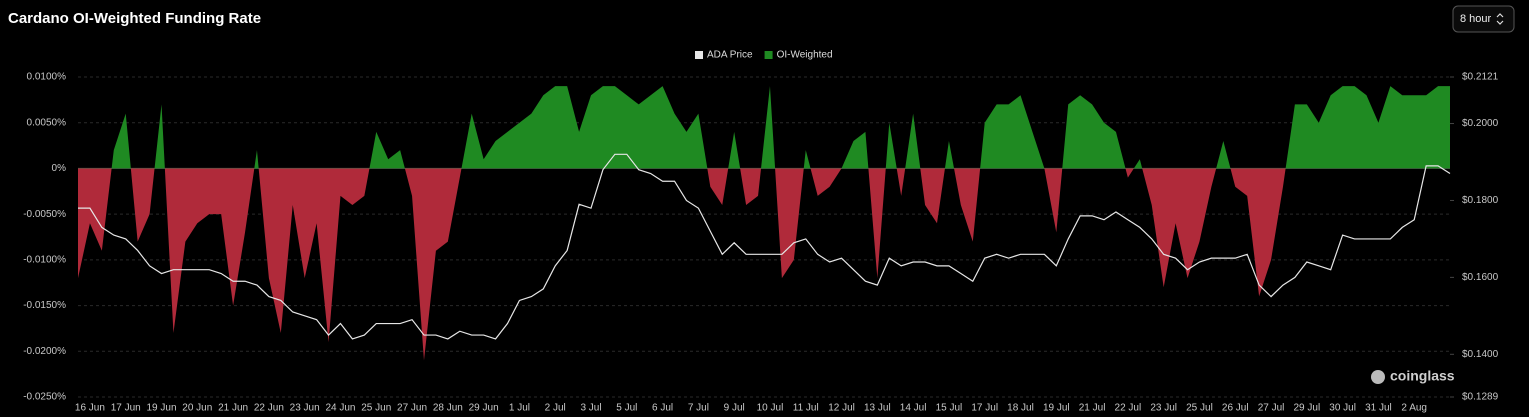 The width and height of the screenshot is (1529, 417). I want to click on watermark-icon, so click(1378, 377).